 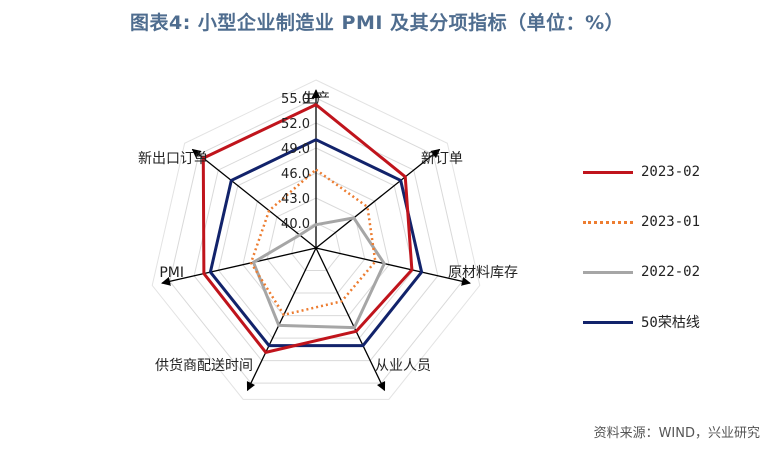 What do you see at coordinates (295, 162) in the screenshot?
I see `radial-ticks: 40.0 43.0 46.0 49.0 52.0 55.0` at bounding box center [295, 162].